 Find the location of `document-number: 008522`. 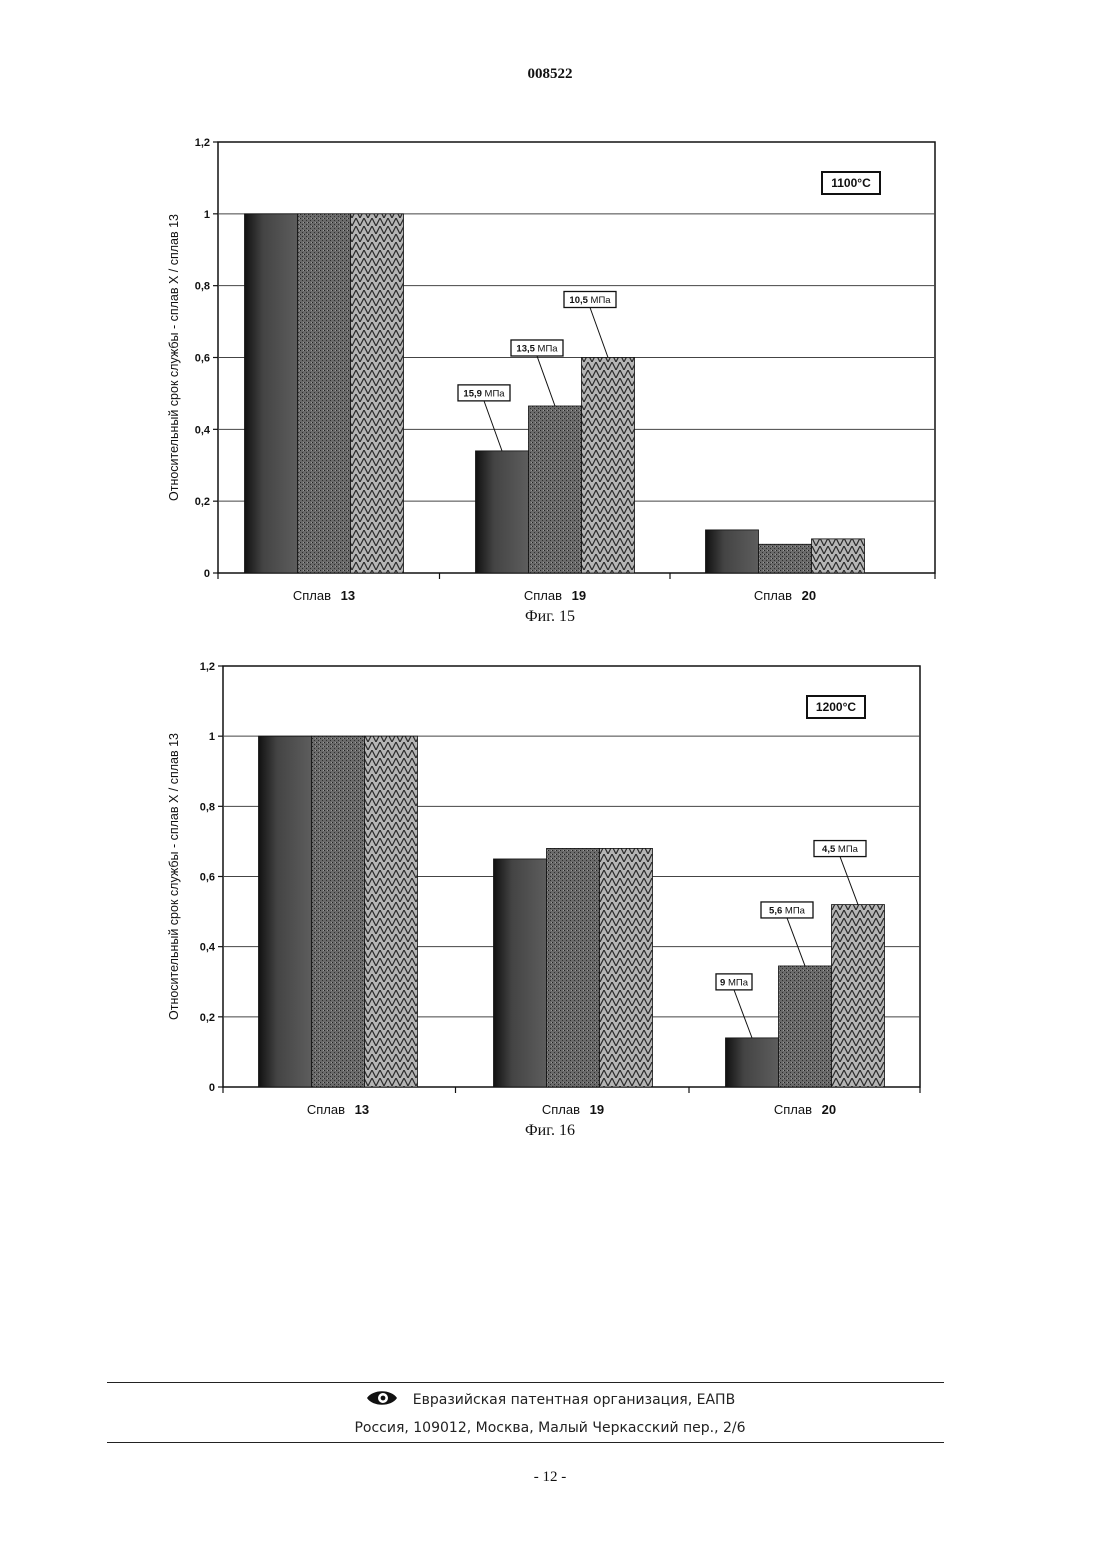

document-number: 008522 is located at coordinates (550, 74).